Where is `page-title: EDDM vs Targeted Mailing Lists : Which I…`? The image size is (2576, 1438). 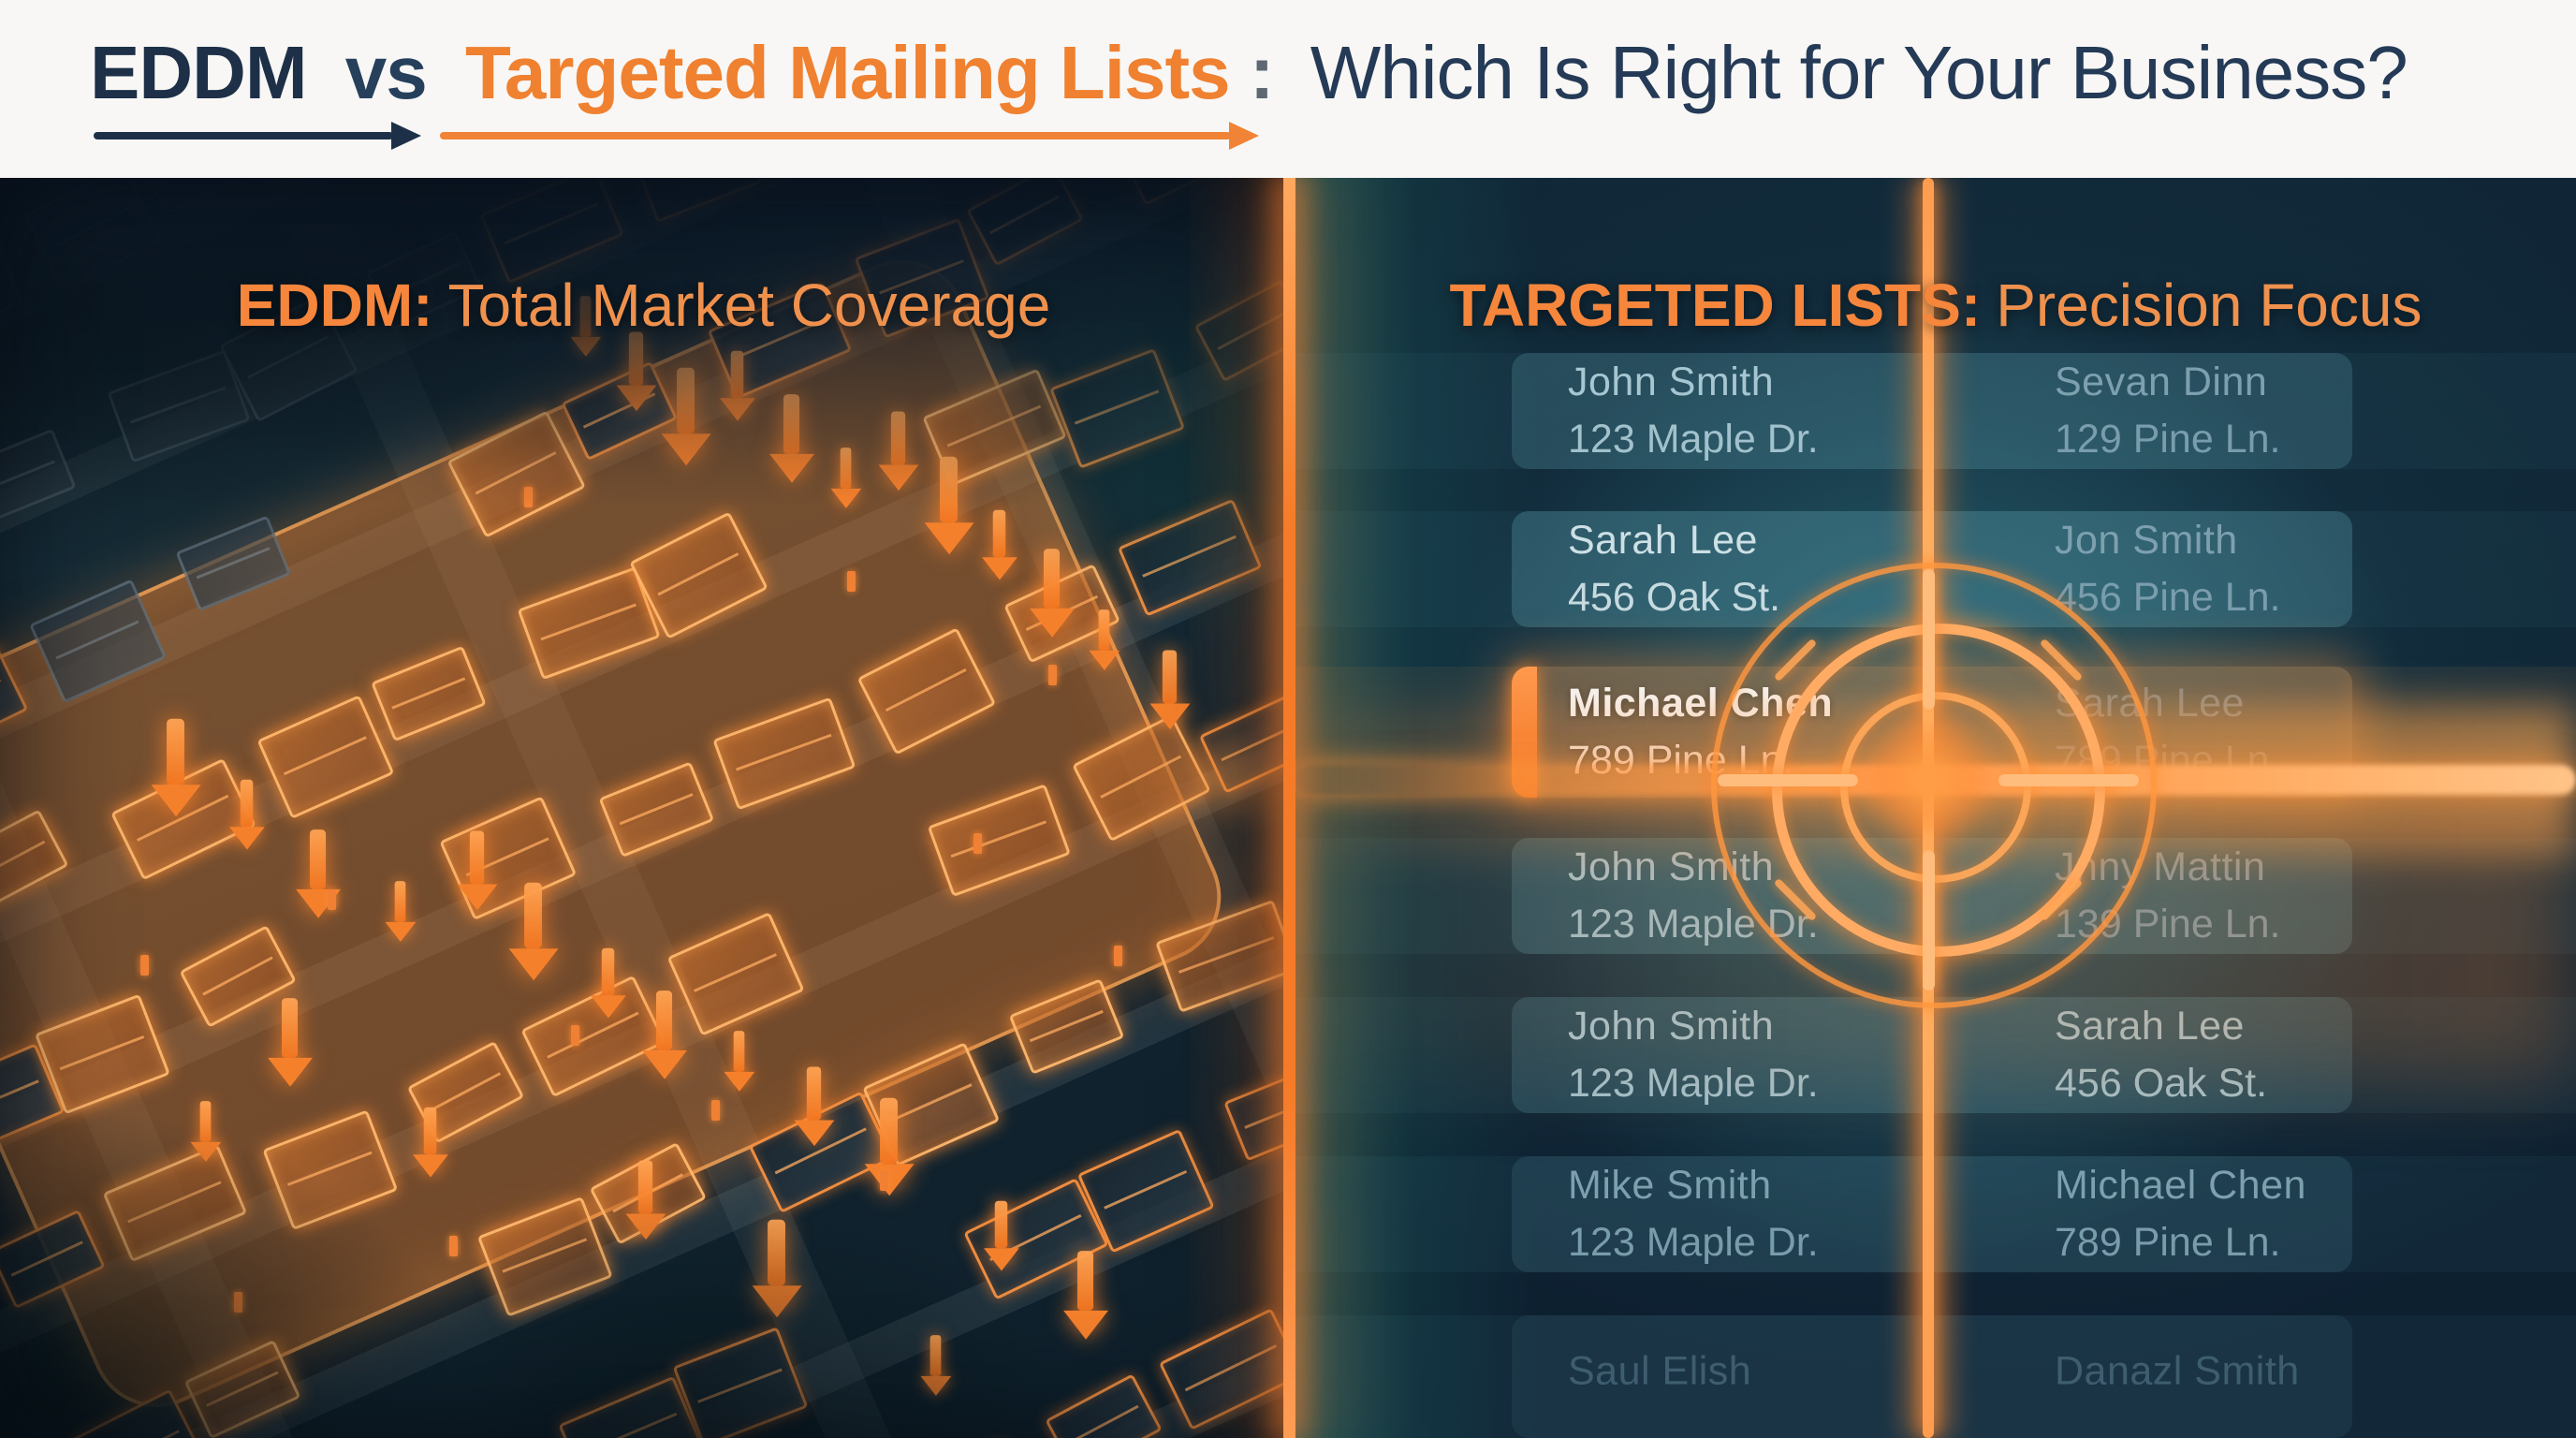 page-title: EDDM vs Targeted Mailing Lists : Which I… is located at coordinates (1249, 73).